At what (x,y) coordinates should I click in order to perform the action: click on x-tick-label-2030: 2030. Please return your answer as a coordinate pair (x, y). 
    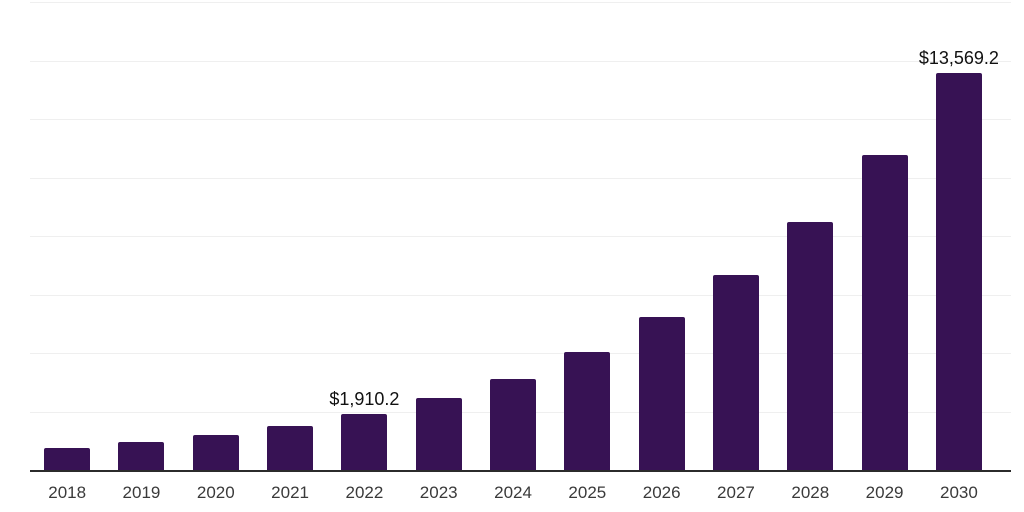
    Looking at the image, I should click on (958, 492).